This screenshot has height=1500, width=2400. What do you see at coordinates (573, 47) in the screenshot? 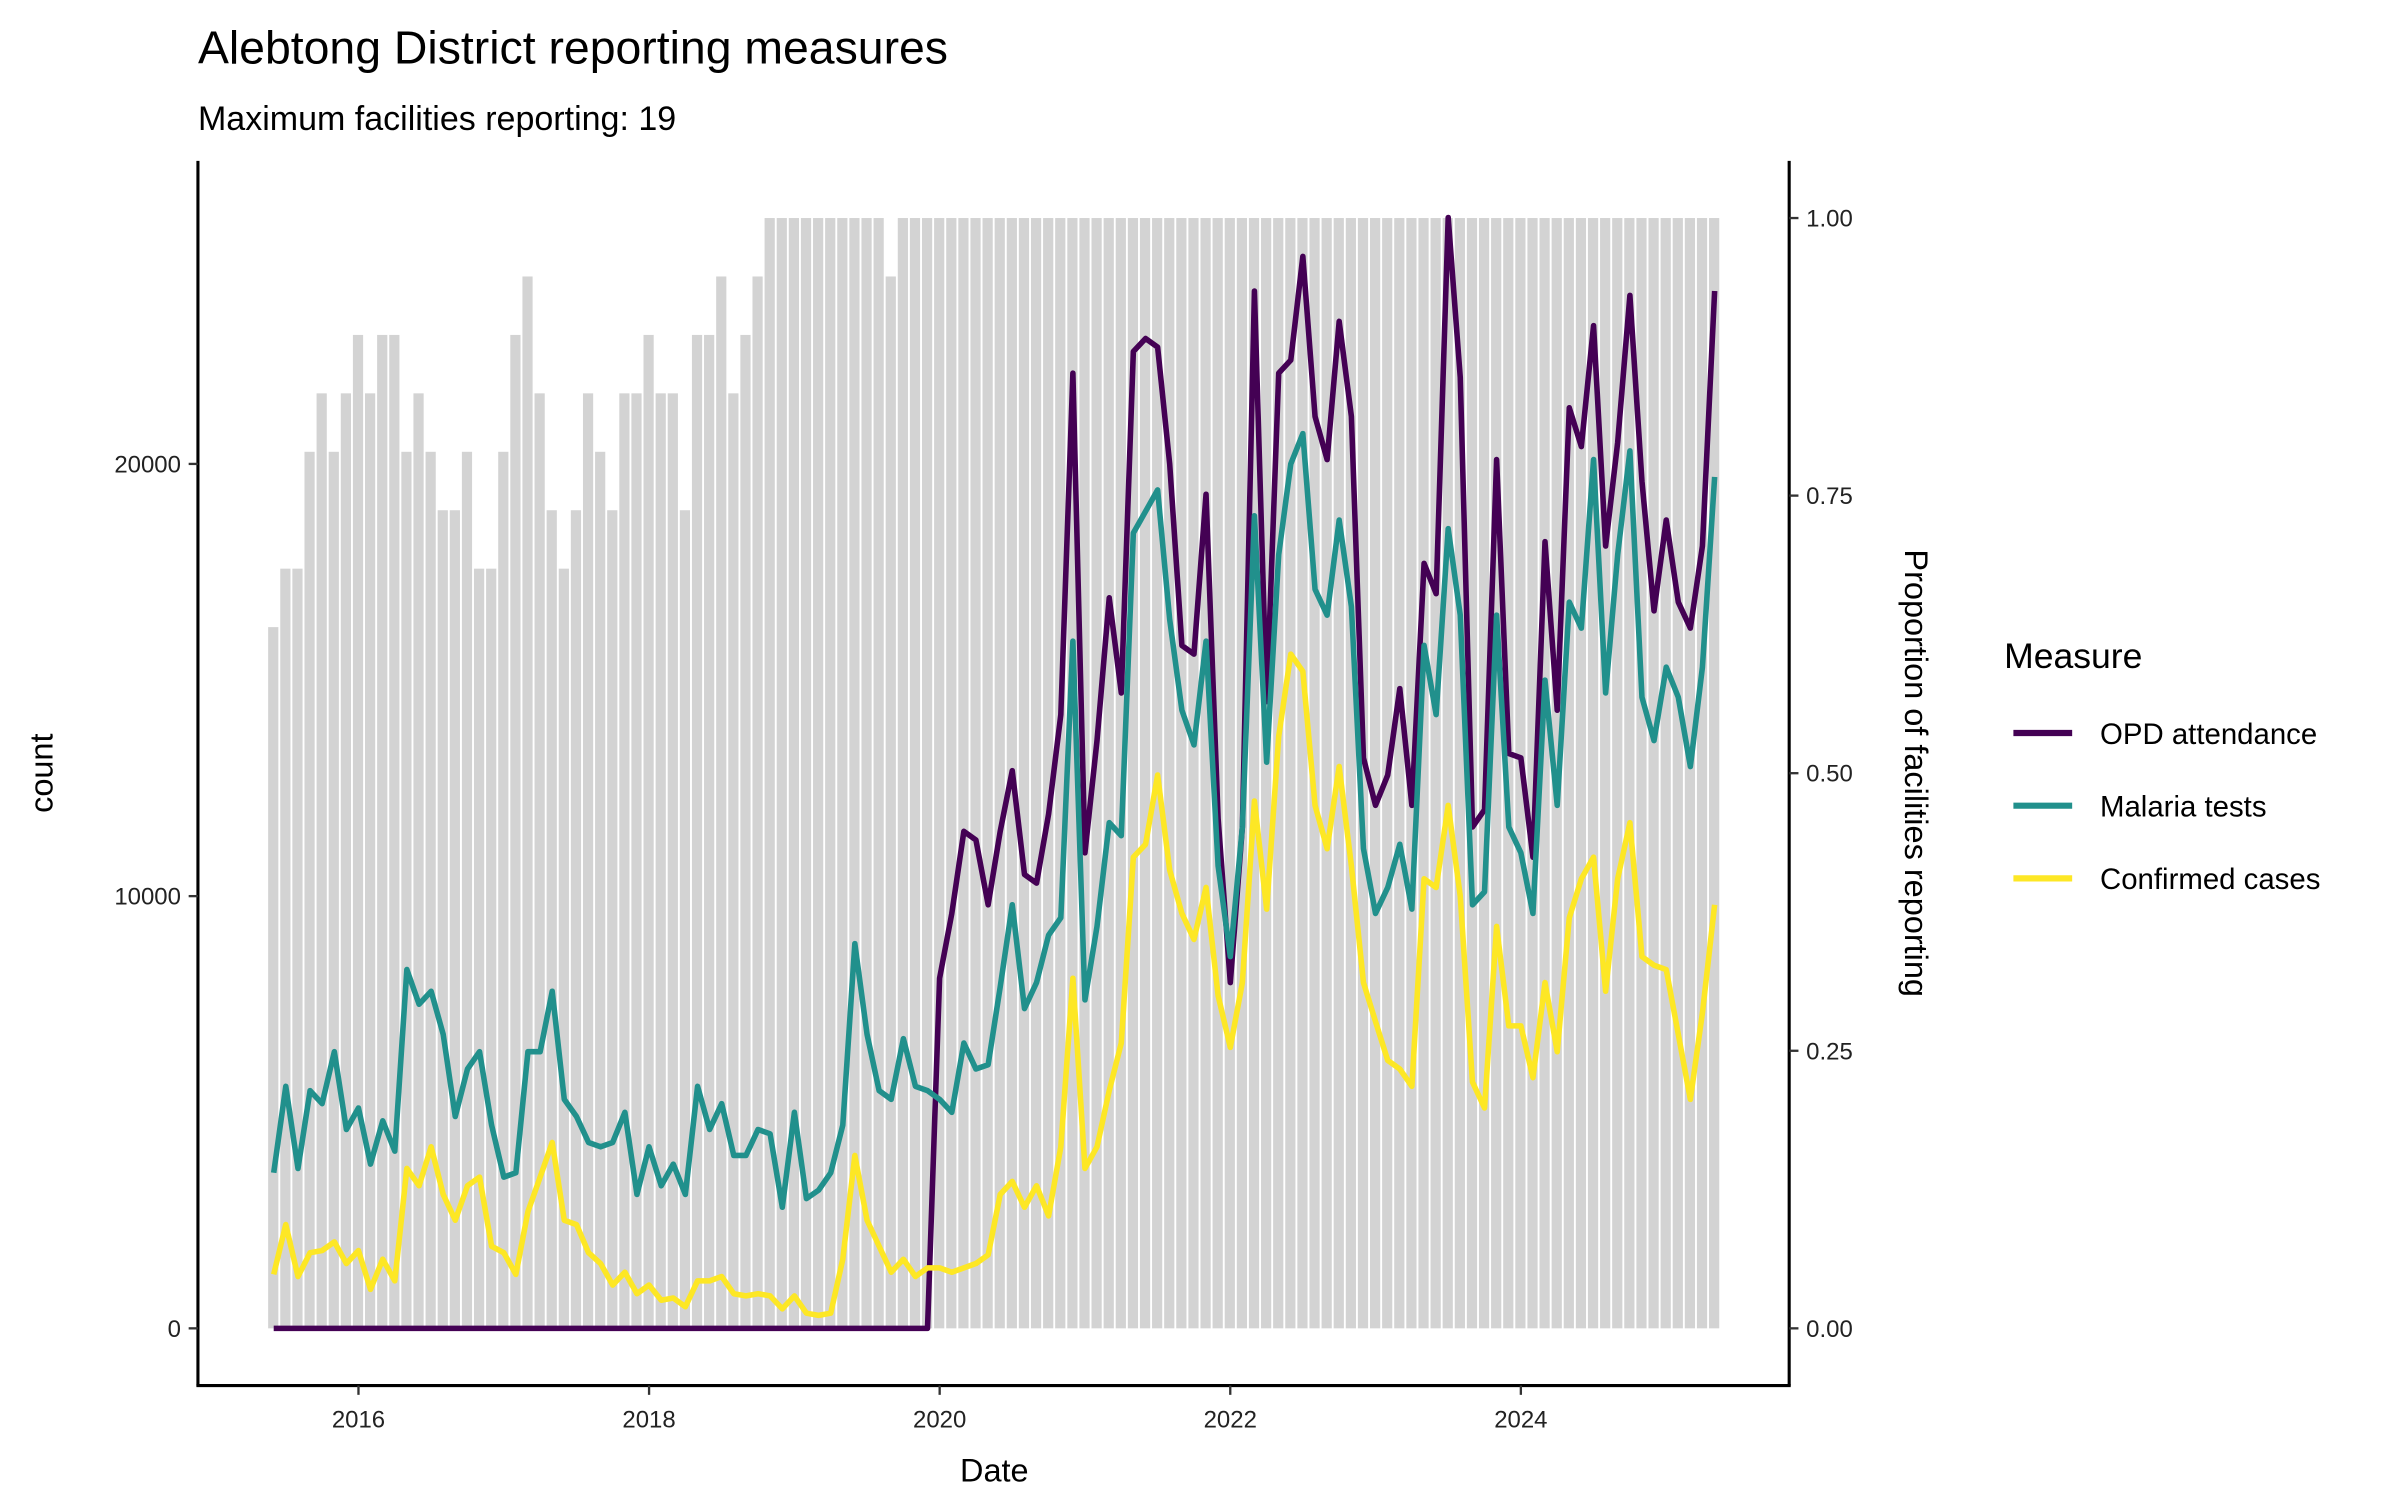
I see `chart-title: Alebtong District reporting measures` at bounding box center [573, 47].